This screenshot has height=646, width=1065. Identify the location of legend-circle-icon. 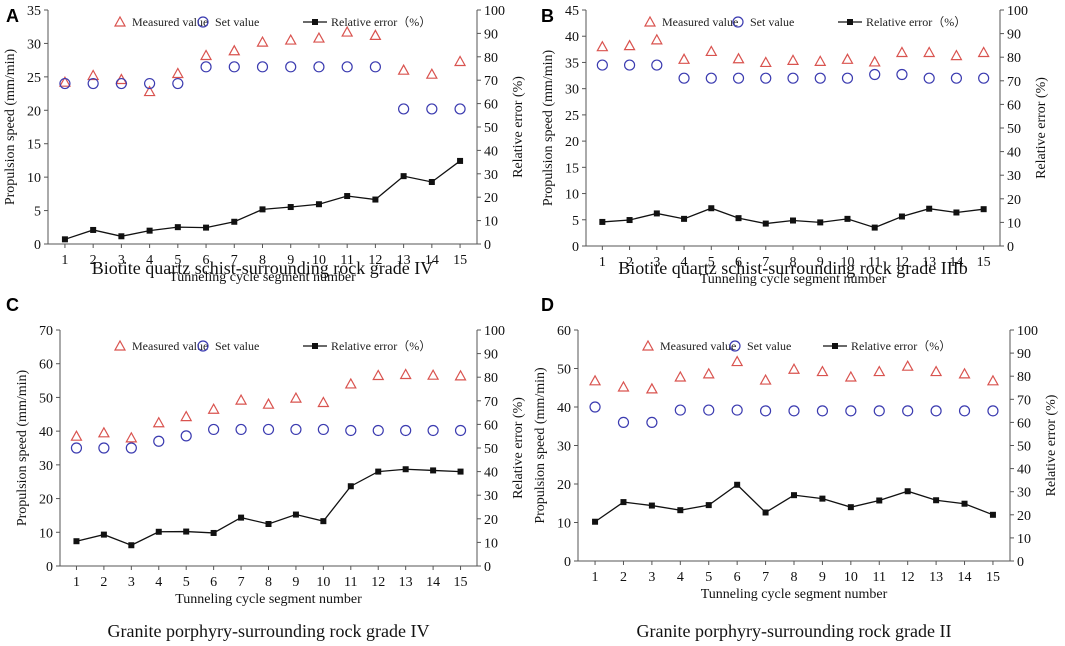
(203, 346).